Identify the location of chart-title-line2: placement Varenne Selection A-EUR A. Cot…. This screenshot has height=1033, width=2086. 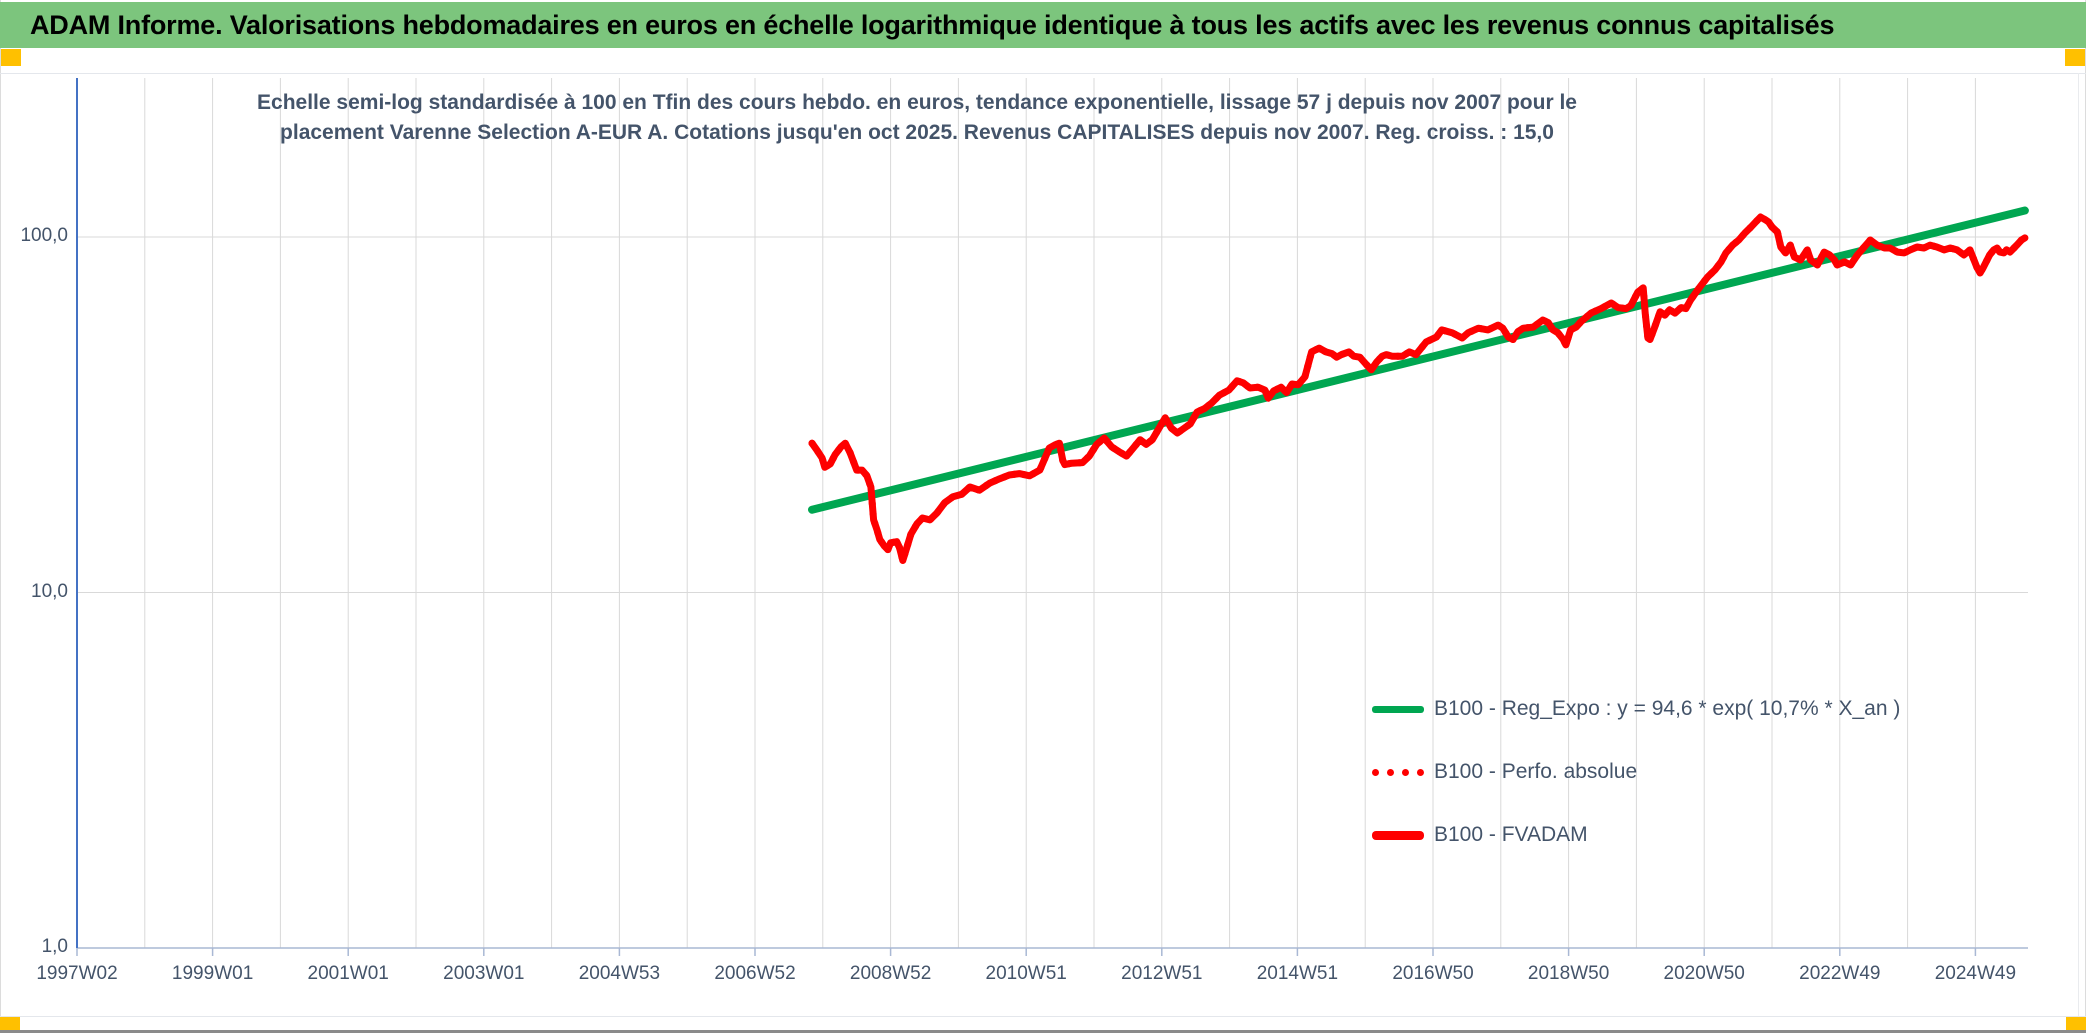
(917, 132).